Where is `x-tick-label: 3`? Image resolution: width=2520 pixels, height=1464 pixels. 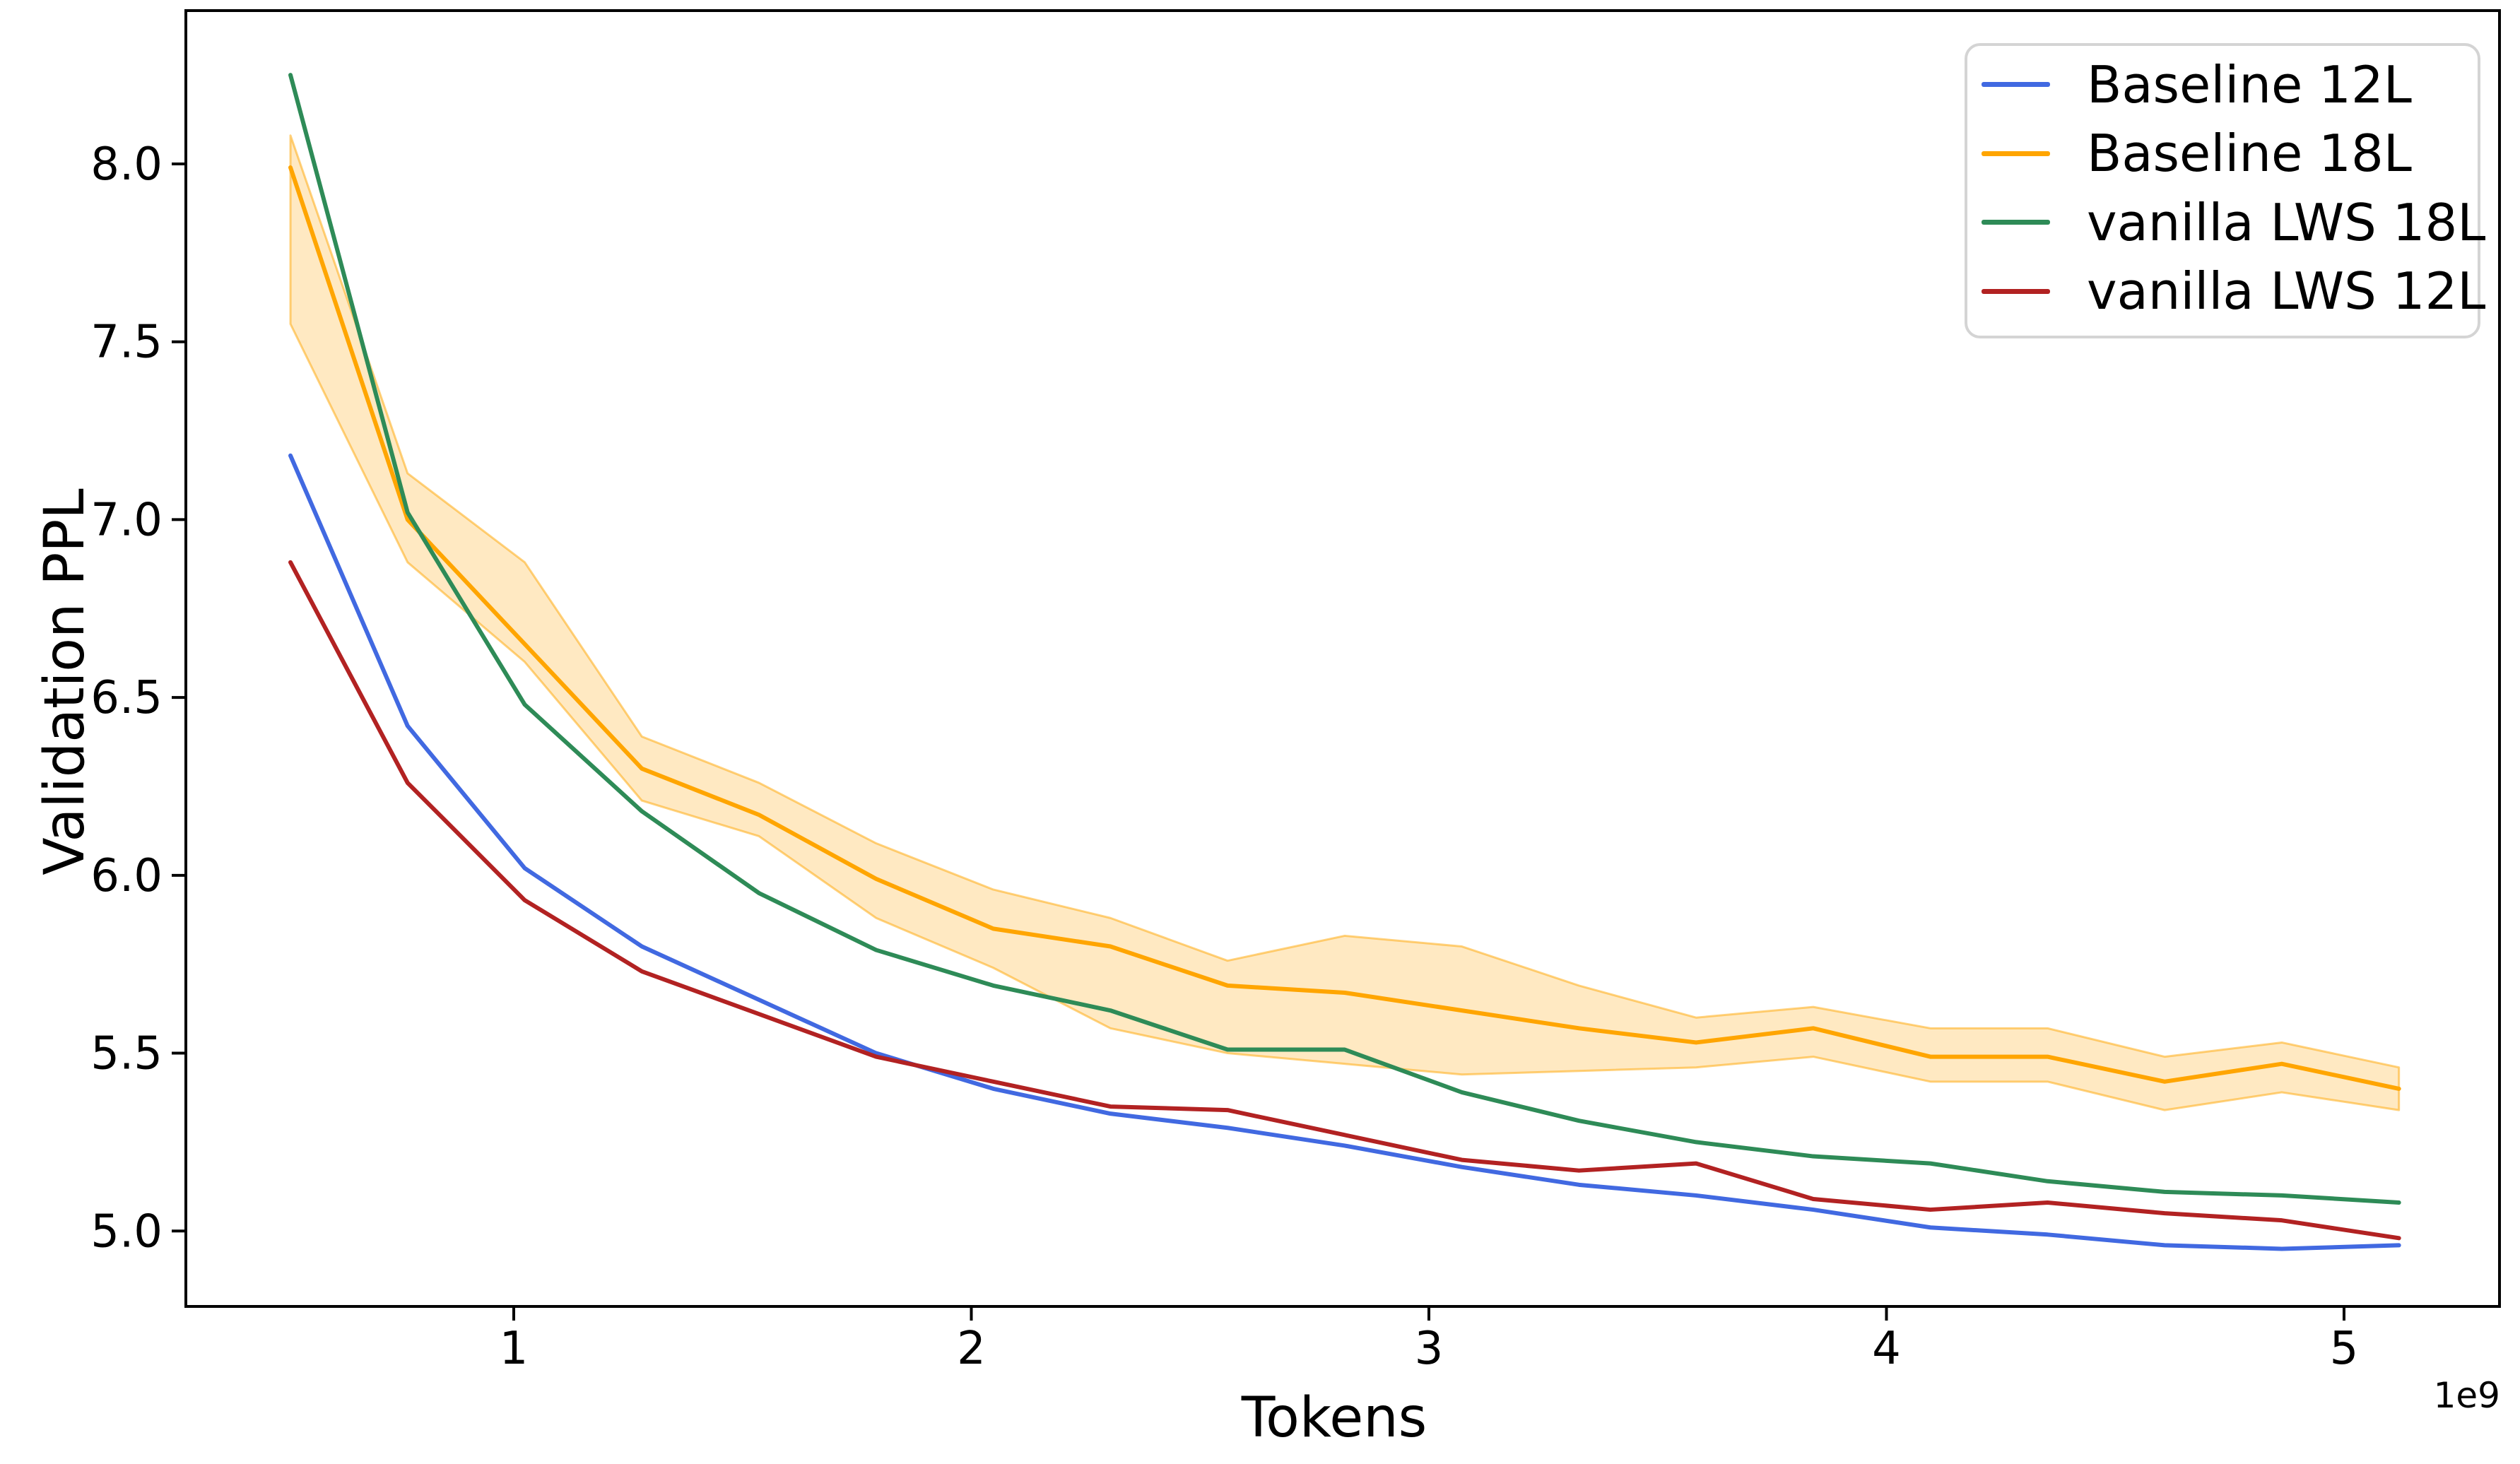
x-tick-label: 3 is located at coordinates (1429, 1349).